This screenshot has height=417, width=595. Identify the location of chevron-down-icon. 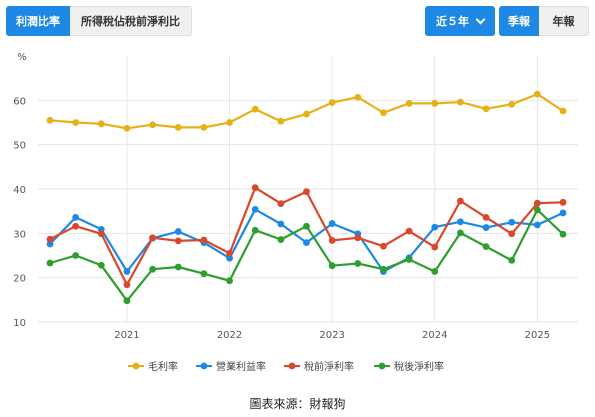
(480, 19).